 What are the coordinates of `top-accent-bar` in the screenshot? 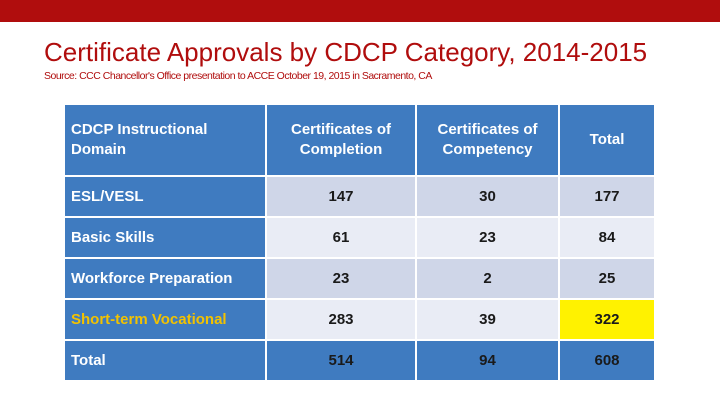 It's located at (360, 11).